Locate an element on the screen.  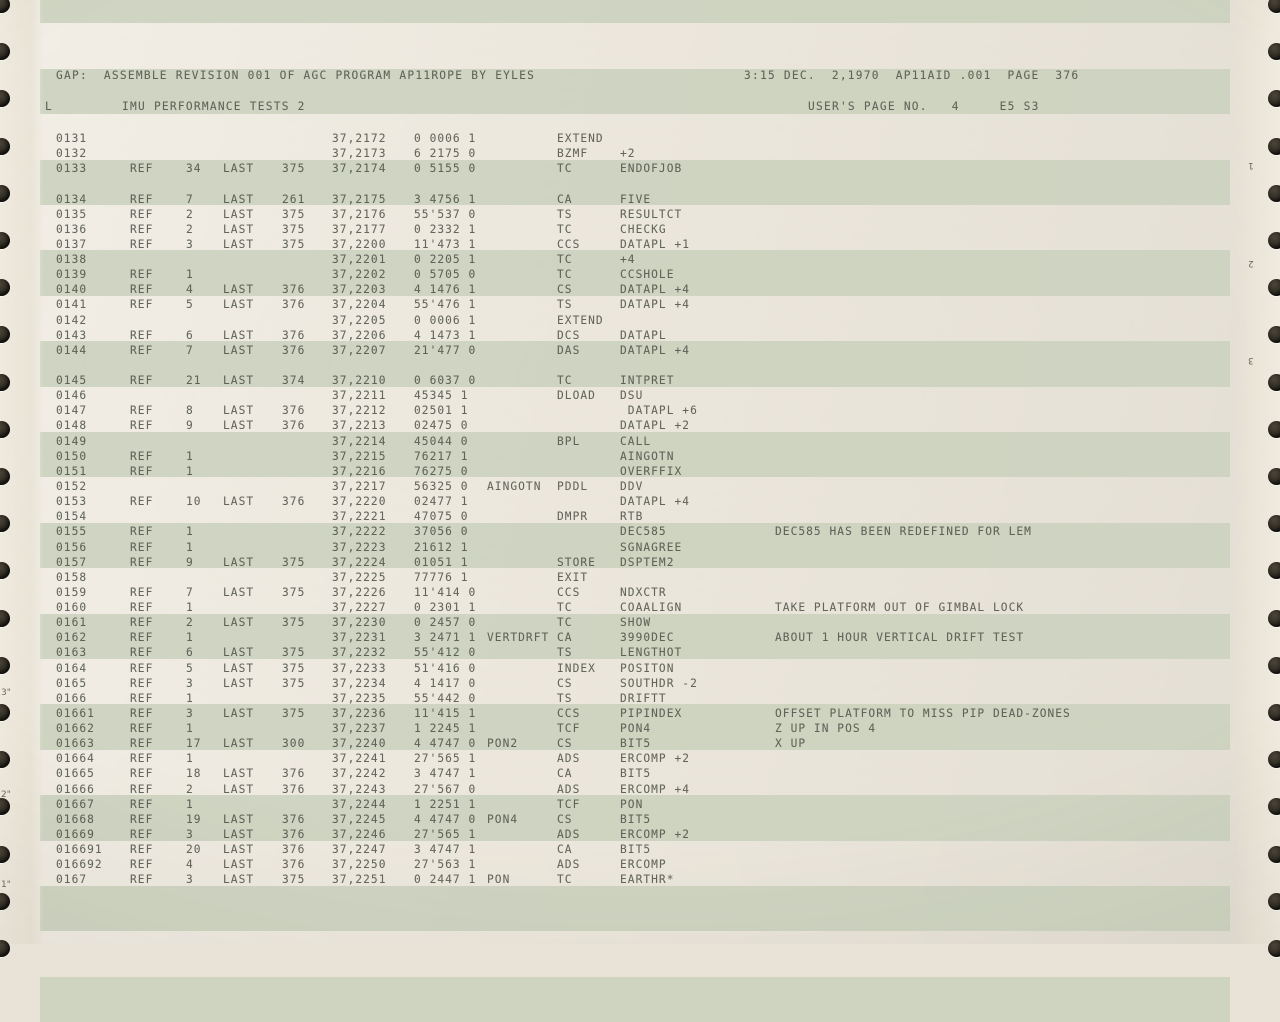
line-number: 0152 is located at coordinates (72, 486).